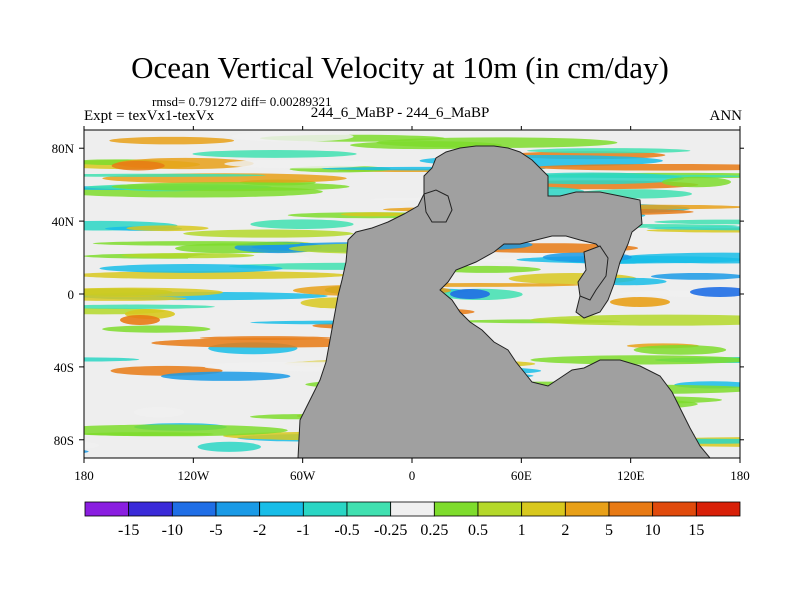 Image resolution: width=800 pixels, height=600 pixels. I want to click on colorbar-label: 2, so click(565, 530).